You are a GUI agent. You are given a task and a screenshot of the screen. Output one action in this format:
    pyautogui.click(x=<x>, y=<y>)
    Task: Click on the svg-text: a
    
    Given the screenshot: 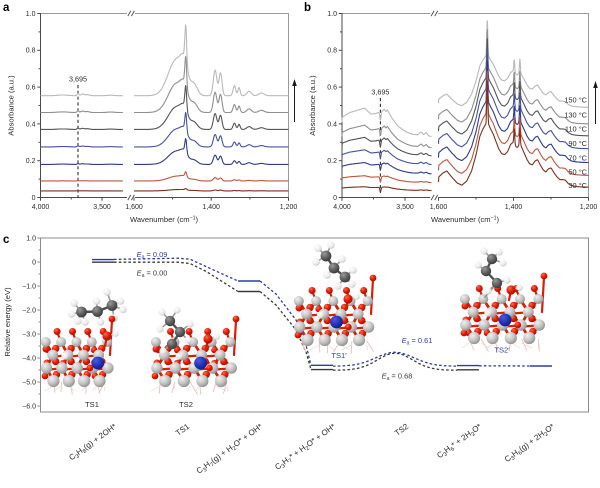 What is the action you would take?
    pyautogui.click(x=6, y=8)
    